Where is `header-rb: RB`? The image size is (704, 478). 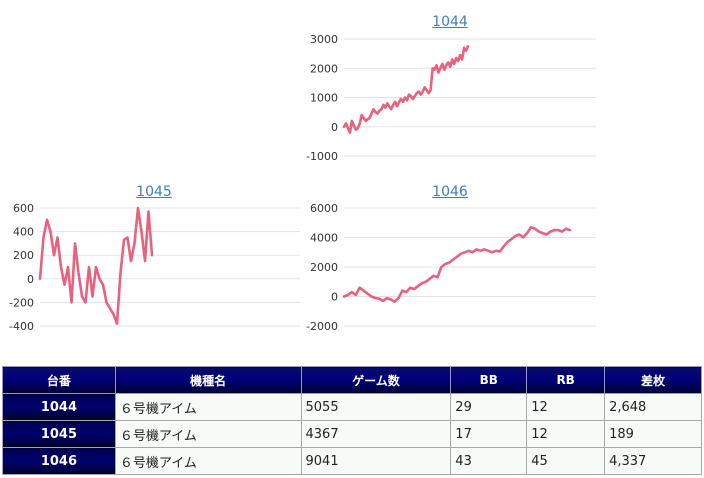 header-rb: RB is located at coordinates (566, 380).